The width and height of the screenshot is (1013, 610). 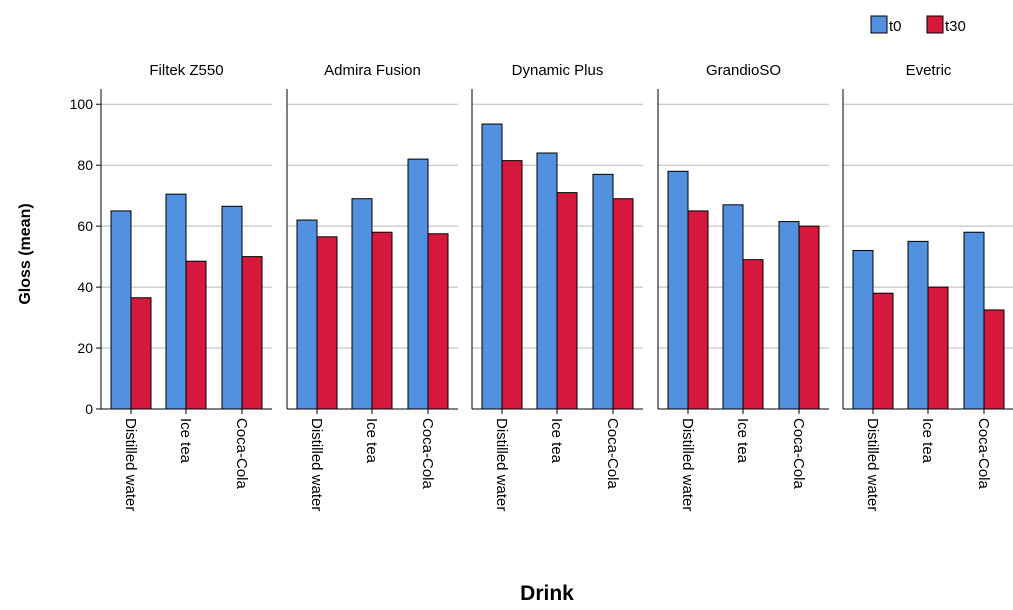 What do you see at coordinates (372, 70) in the screenshot?
I see `panel-title: Admira Fusion` at bounding box center [372, 70].